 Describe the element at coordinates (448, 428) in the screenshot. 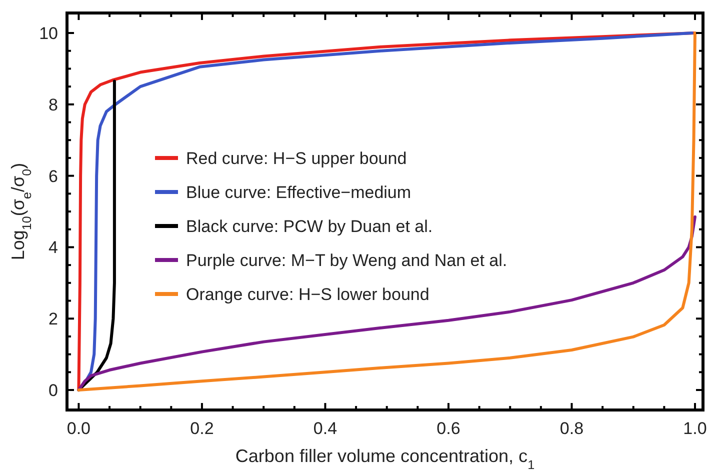

I see `x-tick-label: 0.6` at that location.